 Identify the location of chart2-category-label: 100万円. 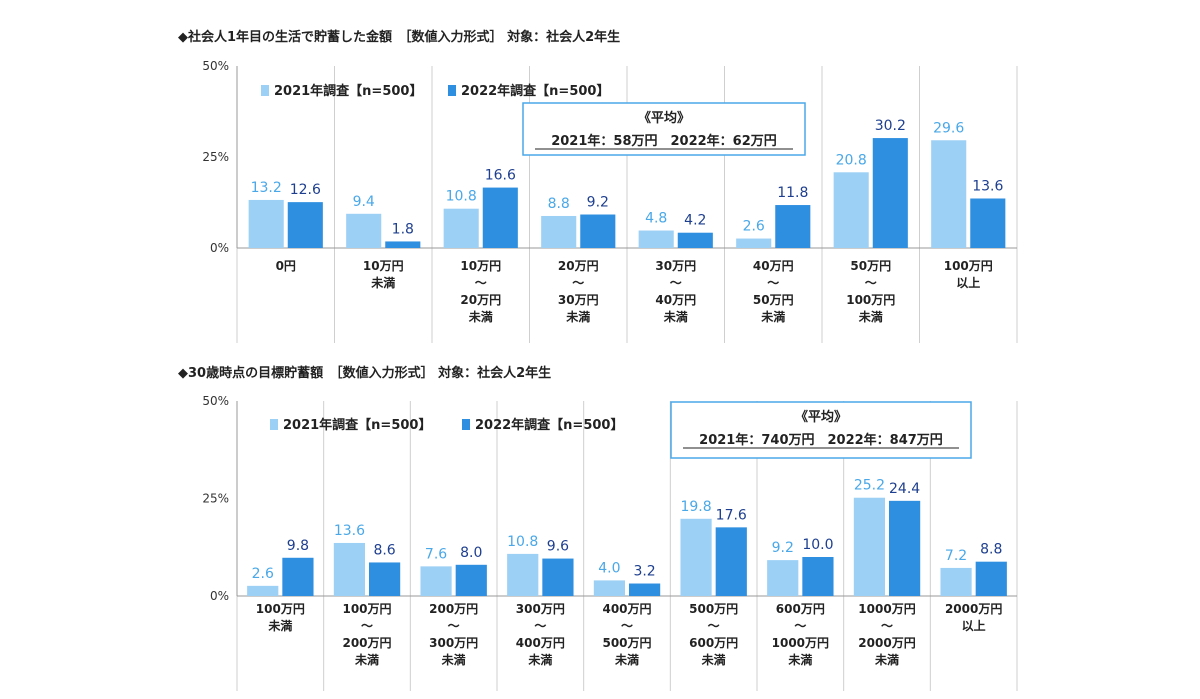
(280, 609).